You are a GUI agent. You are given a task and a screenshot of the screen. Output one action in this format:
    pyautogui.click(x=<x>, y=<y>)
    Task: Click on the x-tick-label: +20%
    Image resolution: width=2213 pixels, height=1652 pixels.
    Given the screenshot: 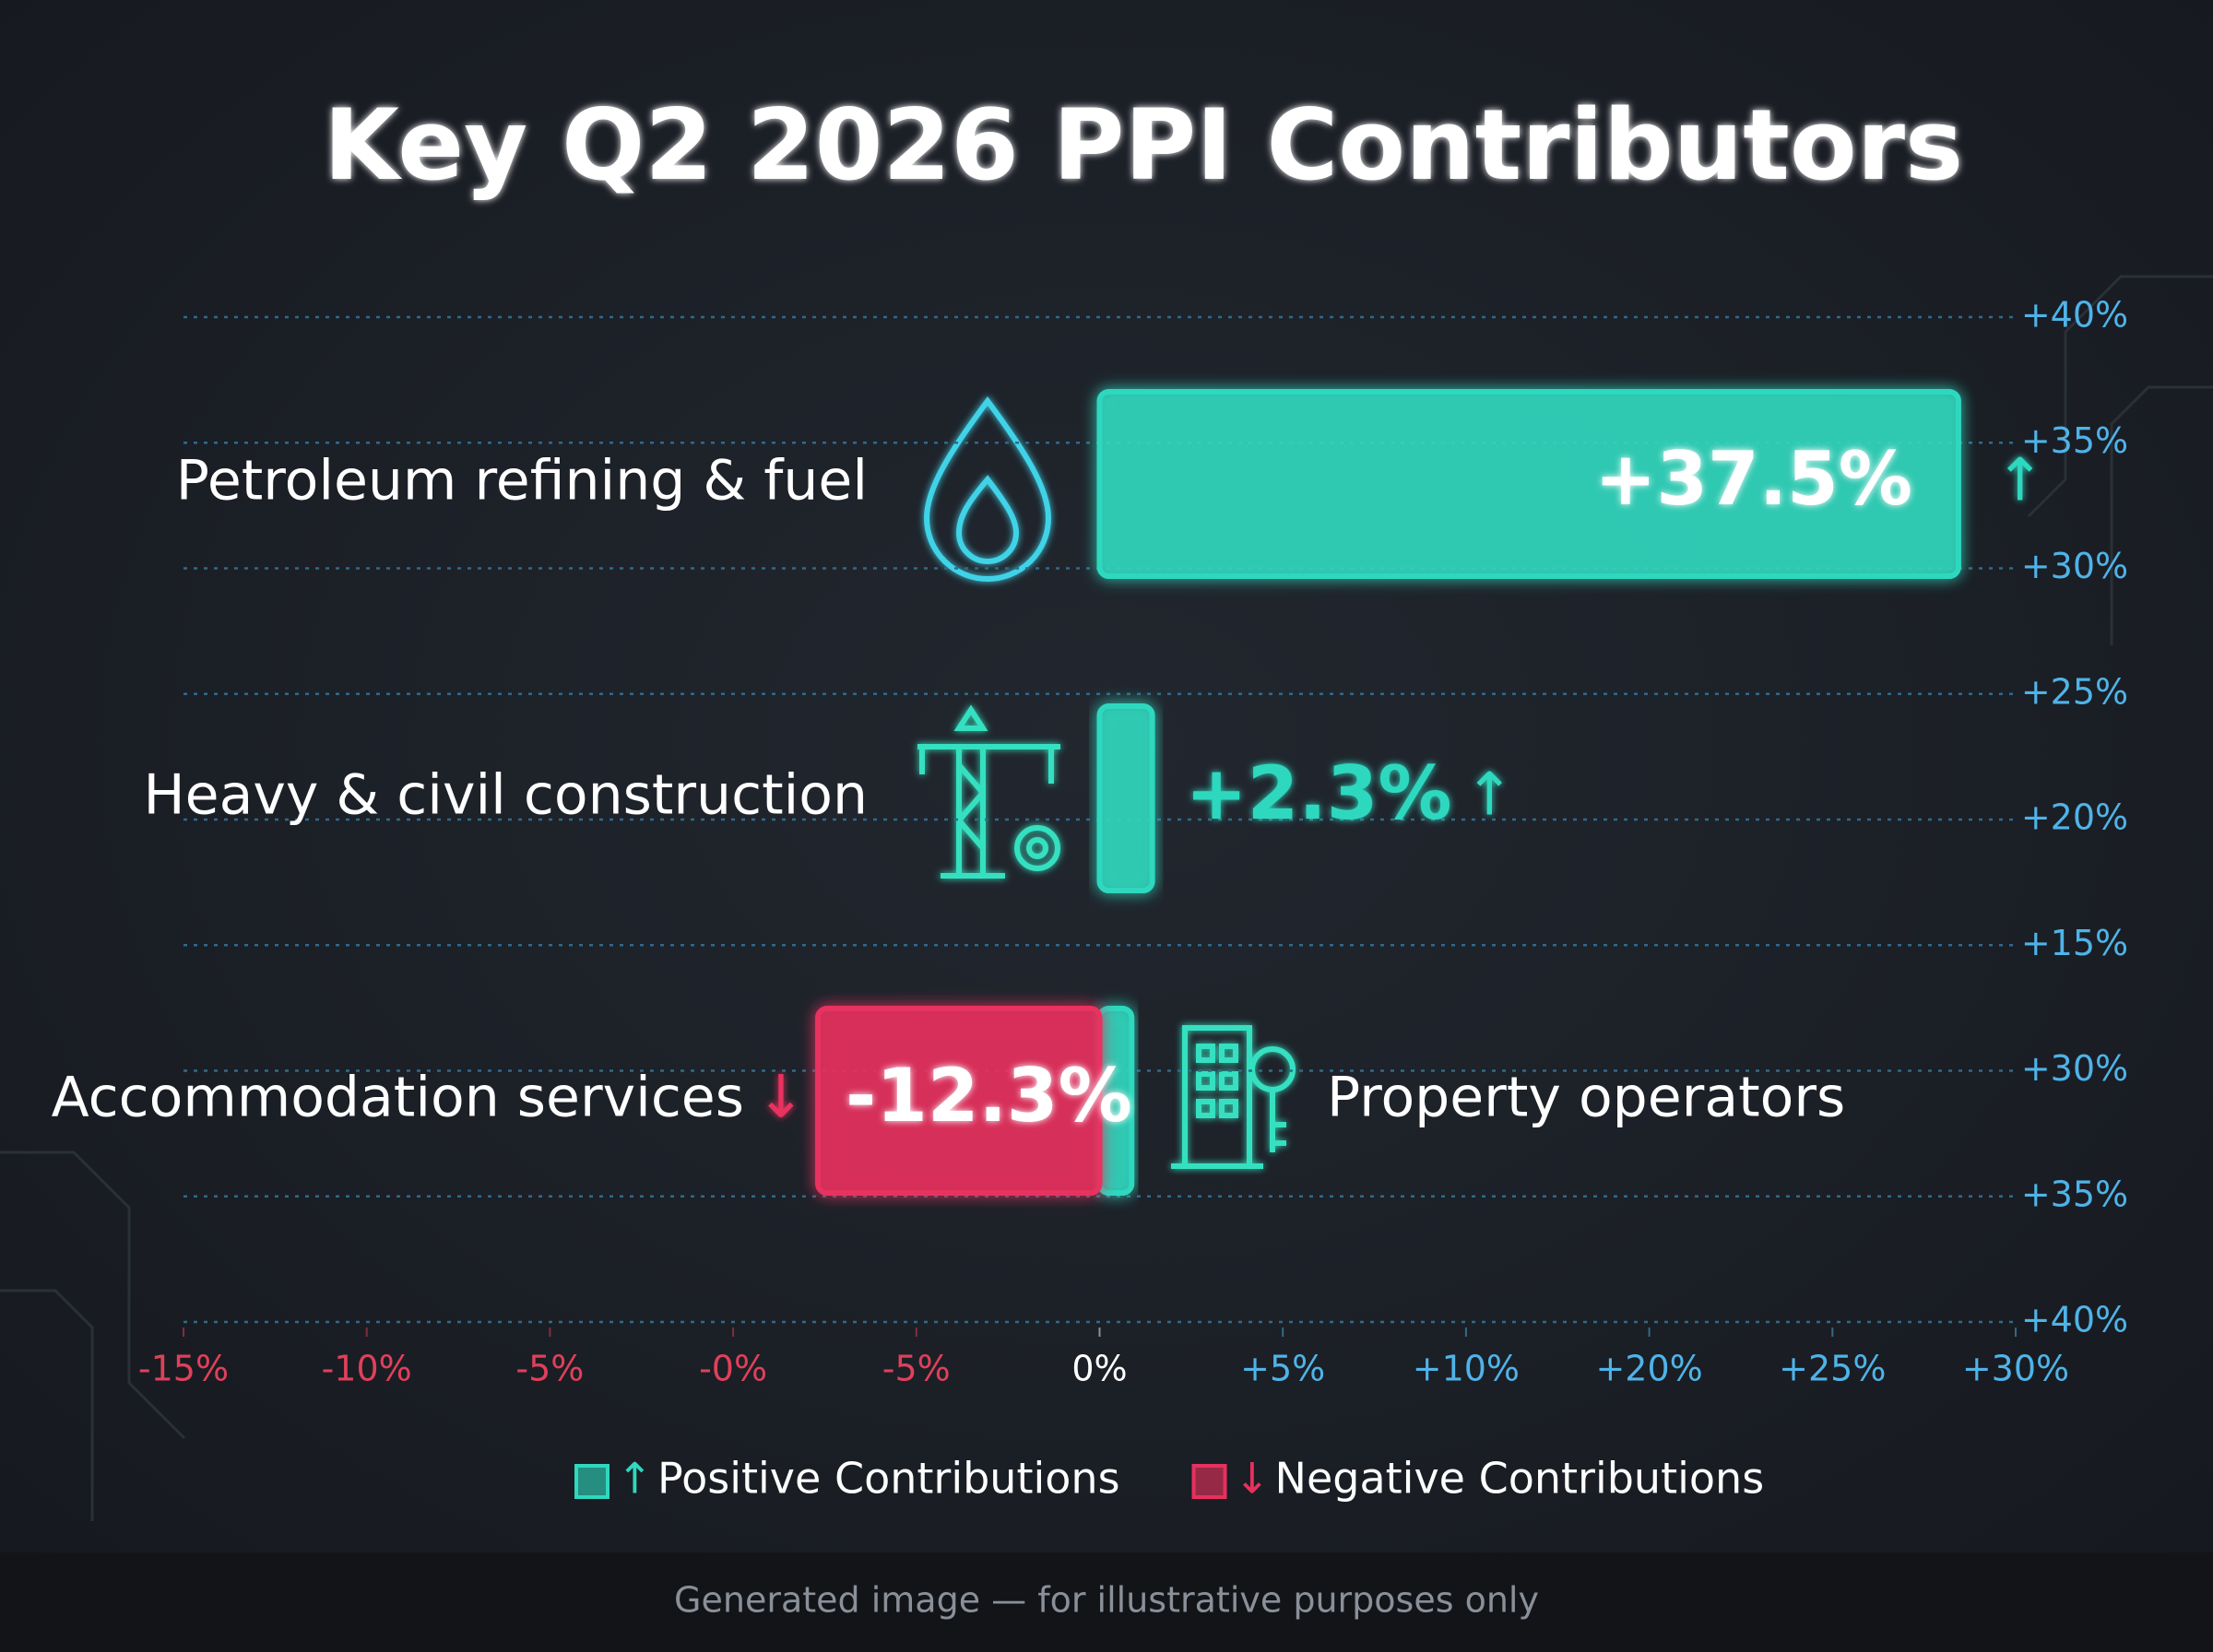 What is the action you would take?
    pyautogui.click(x=1648, y=1369)
    